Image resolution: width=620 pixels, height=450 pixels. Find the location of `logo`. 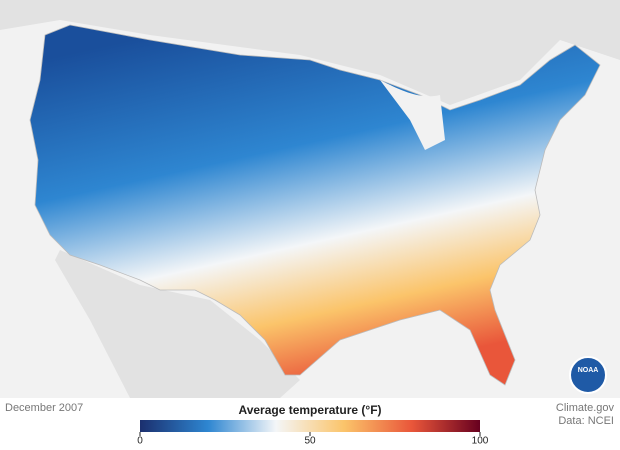

logo is located at coordinates (588, 375).